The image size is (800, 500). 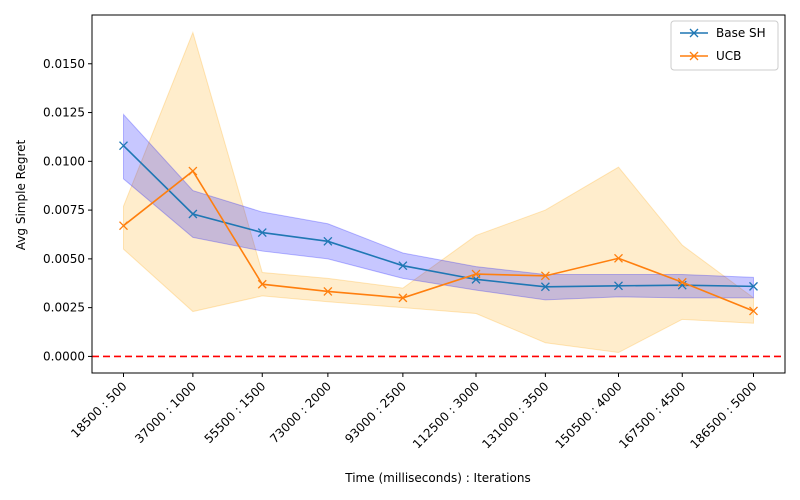 What do you see at coordinates (64, 308) in the screenshot?
I see `y-tick-label: 0.0025` at bounding box center [64, 308].